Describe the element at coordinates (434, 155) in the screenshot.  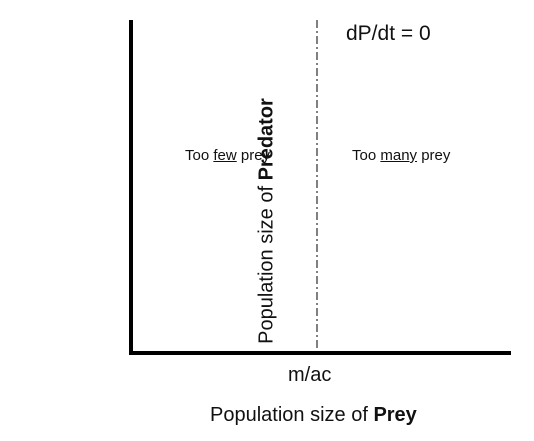
I see `region-right-after: prey` at that location.